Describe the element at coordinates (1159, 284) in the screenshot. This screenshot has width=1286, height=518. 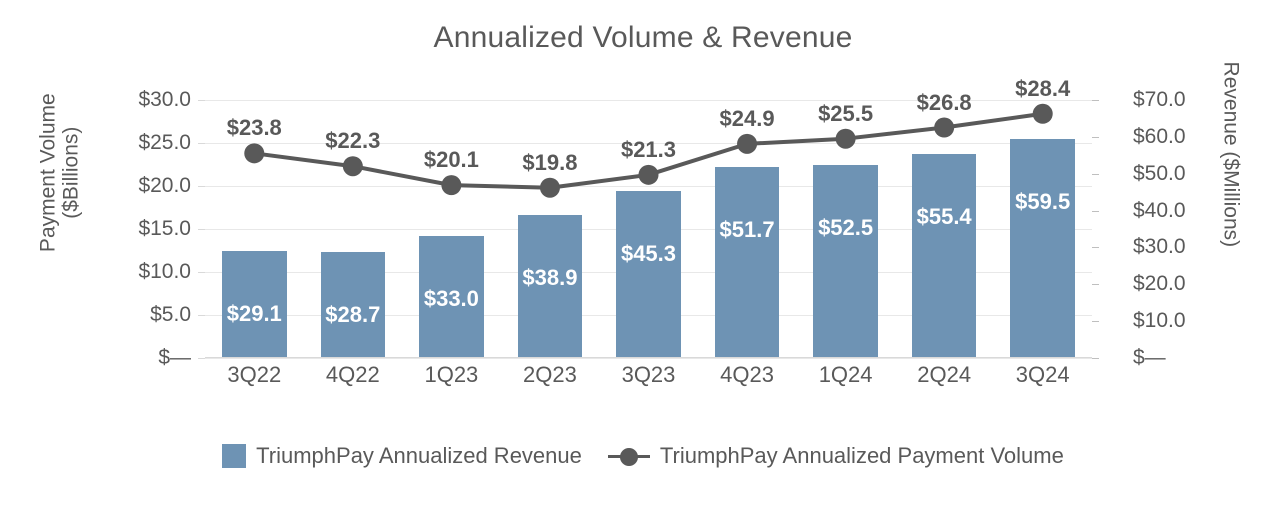
I see `right-axis-tick-label: $20.0` at that location.